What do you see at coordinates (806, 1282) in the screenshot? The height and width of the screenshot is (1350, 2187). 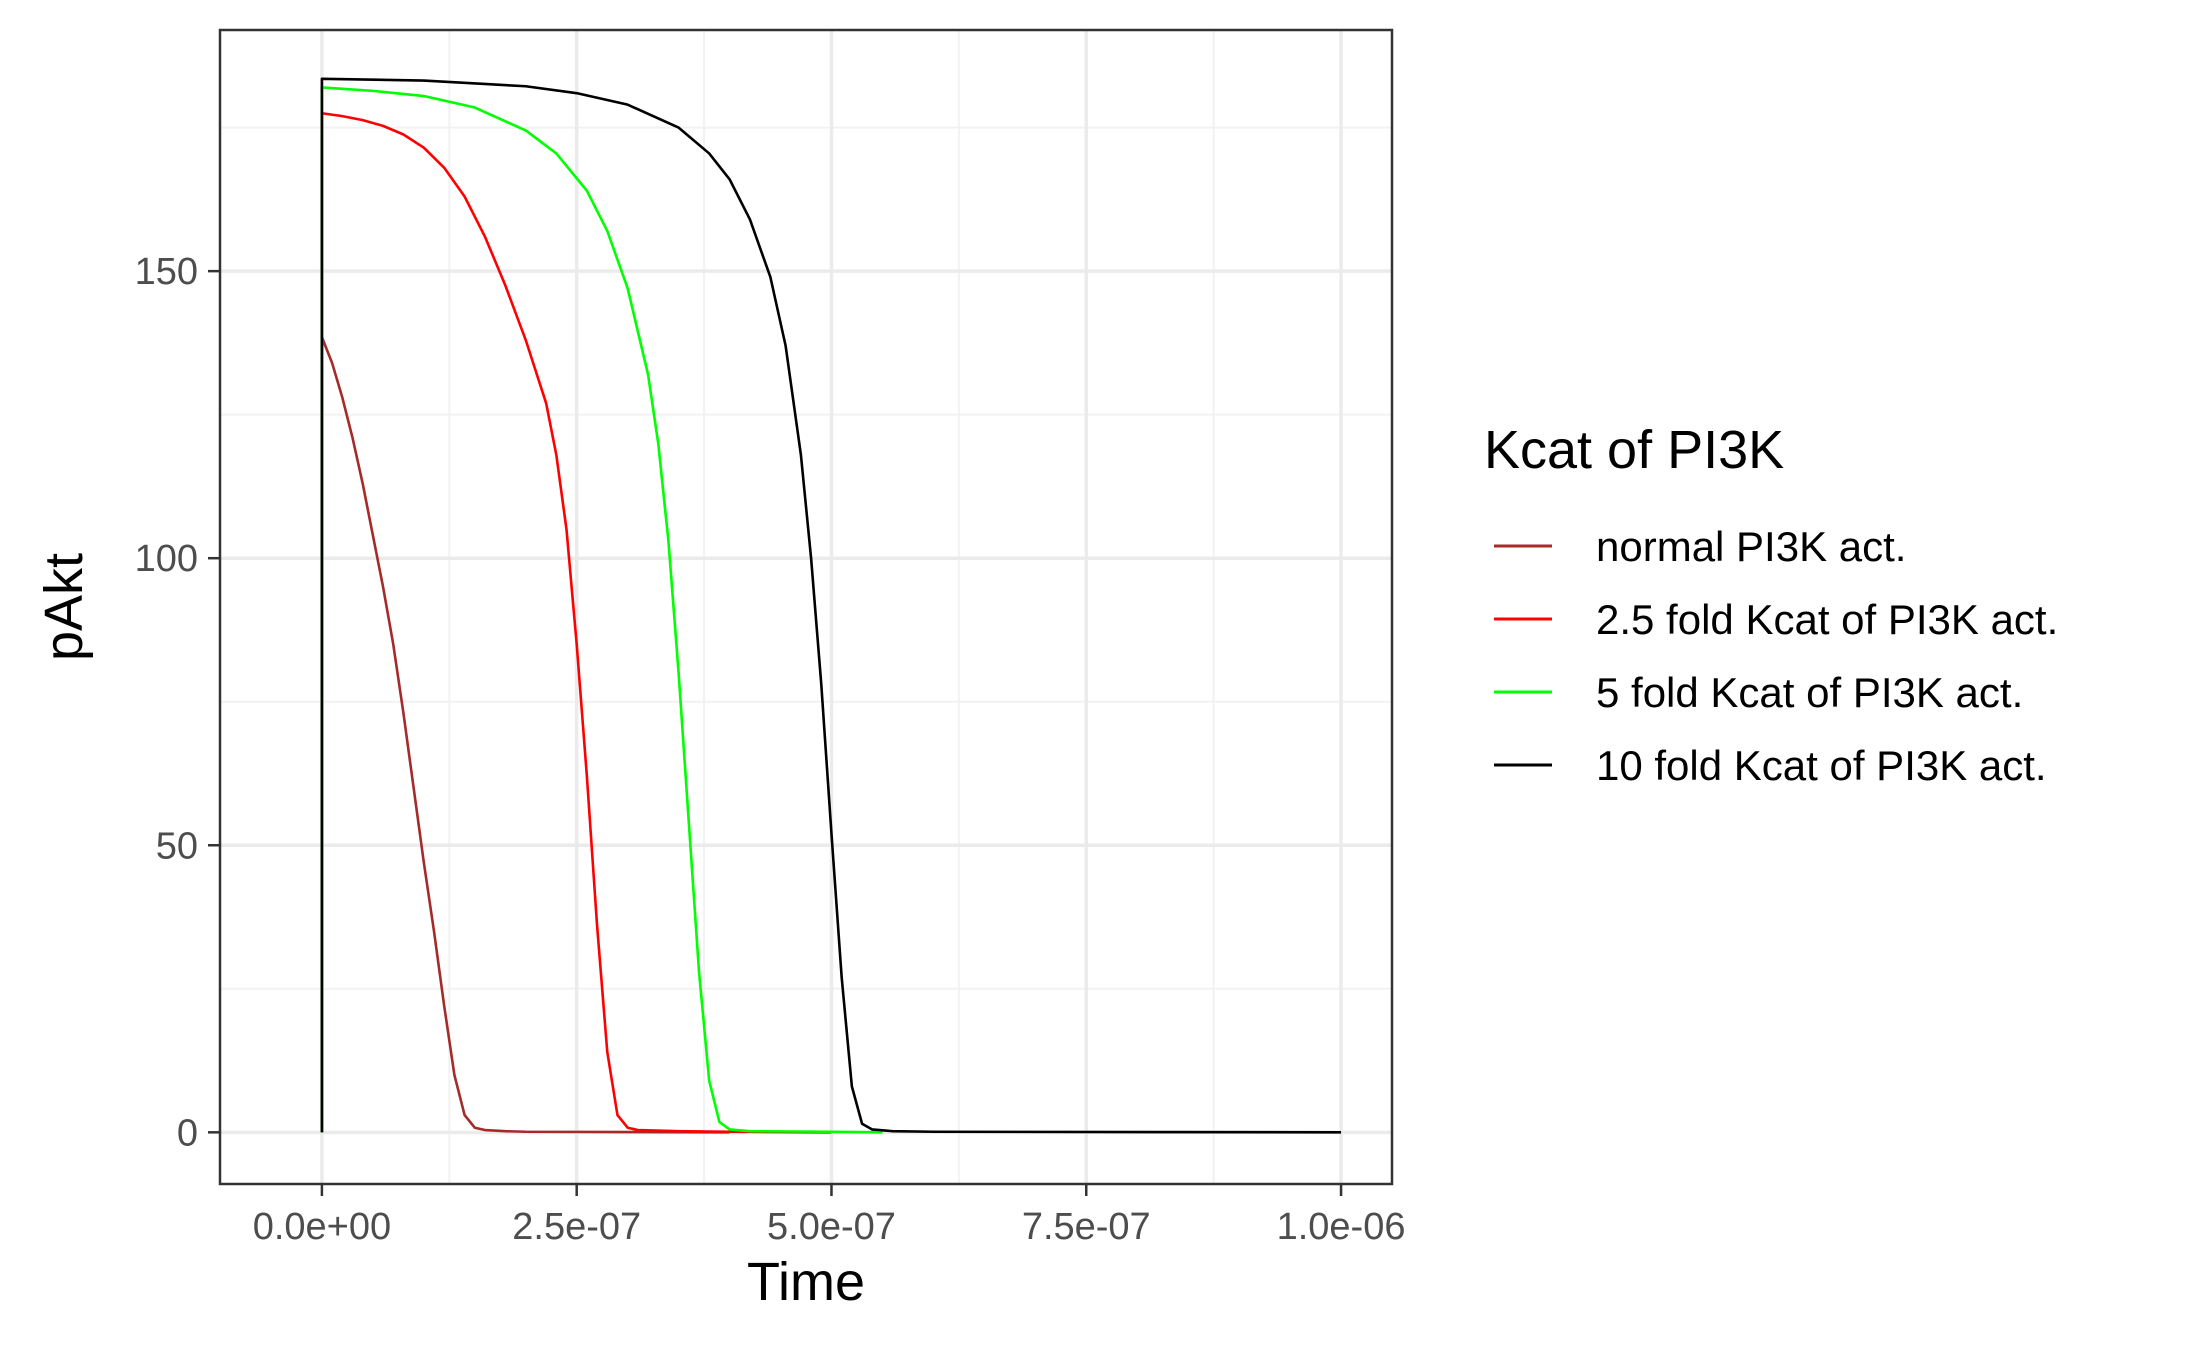 I see `x-axis-title: Time` at bounding box center [806, 1282].